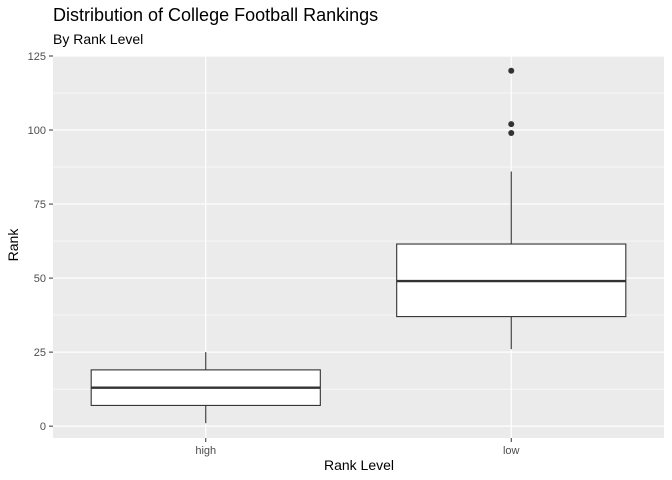 The width and height of the screenshot is (672, 480). I want to click on y-tick-label: 125, so click(37, 57).